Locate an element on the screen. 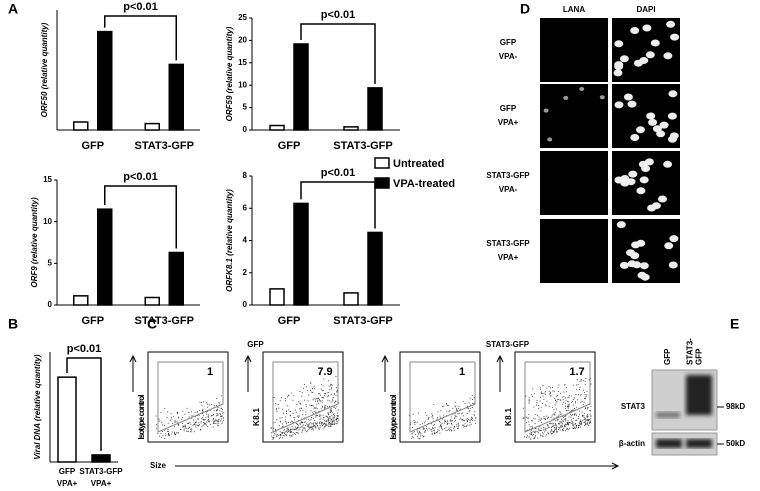 Image resolution: width=760 pixels, height=491 pixels. x-tick-label: STAT3-GFP is located at coordinates (164, 146).